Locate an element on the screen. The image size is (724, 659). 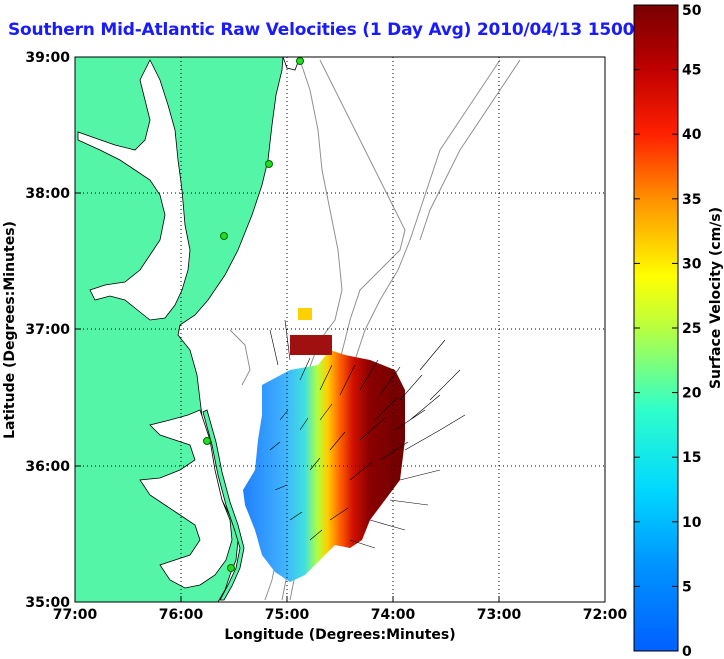
y-tick-labels: 39:00 38:00 37:00 36:00 35:00 is located at coordinates (47, 330).